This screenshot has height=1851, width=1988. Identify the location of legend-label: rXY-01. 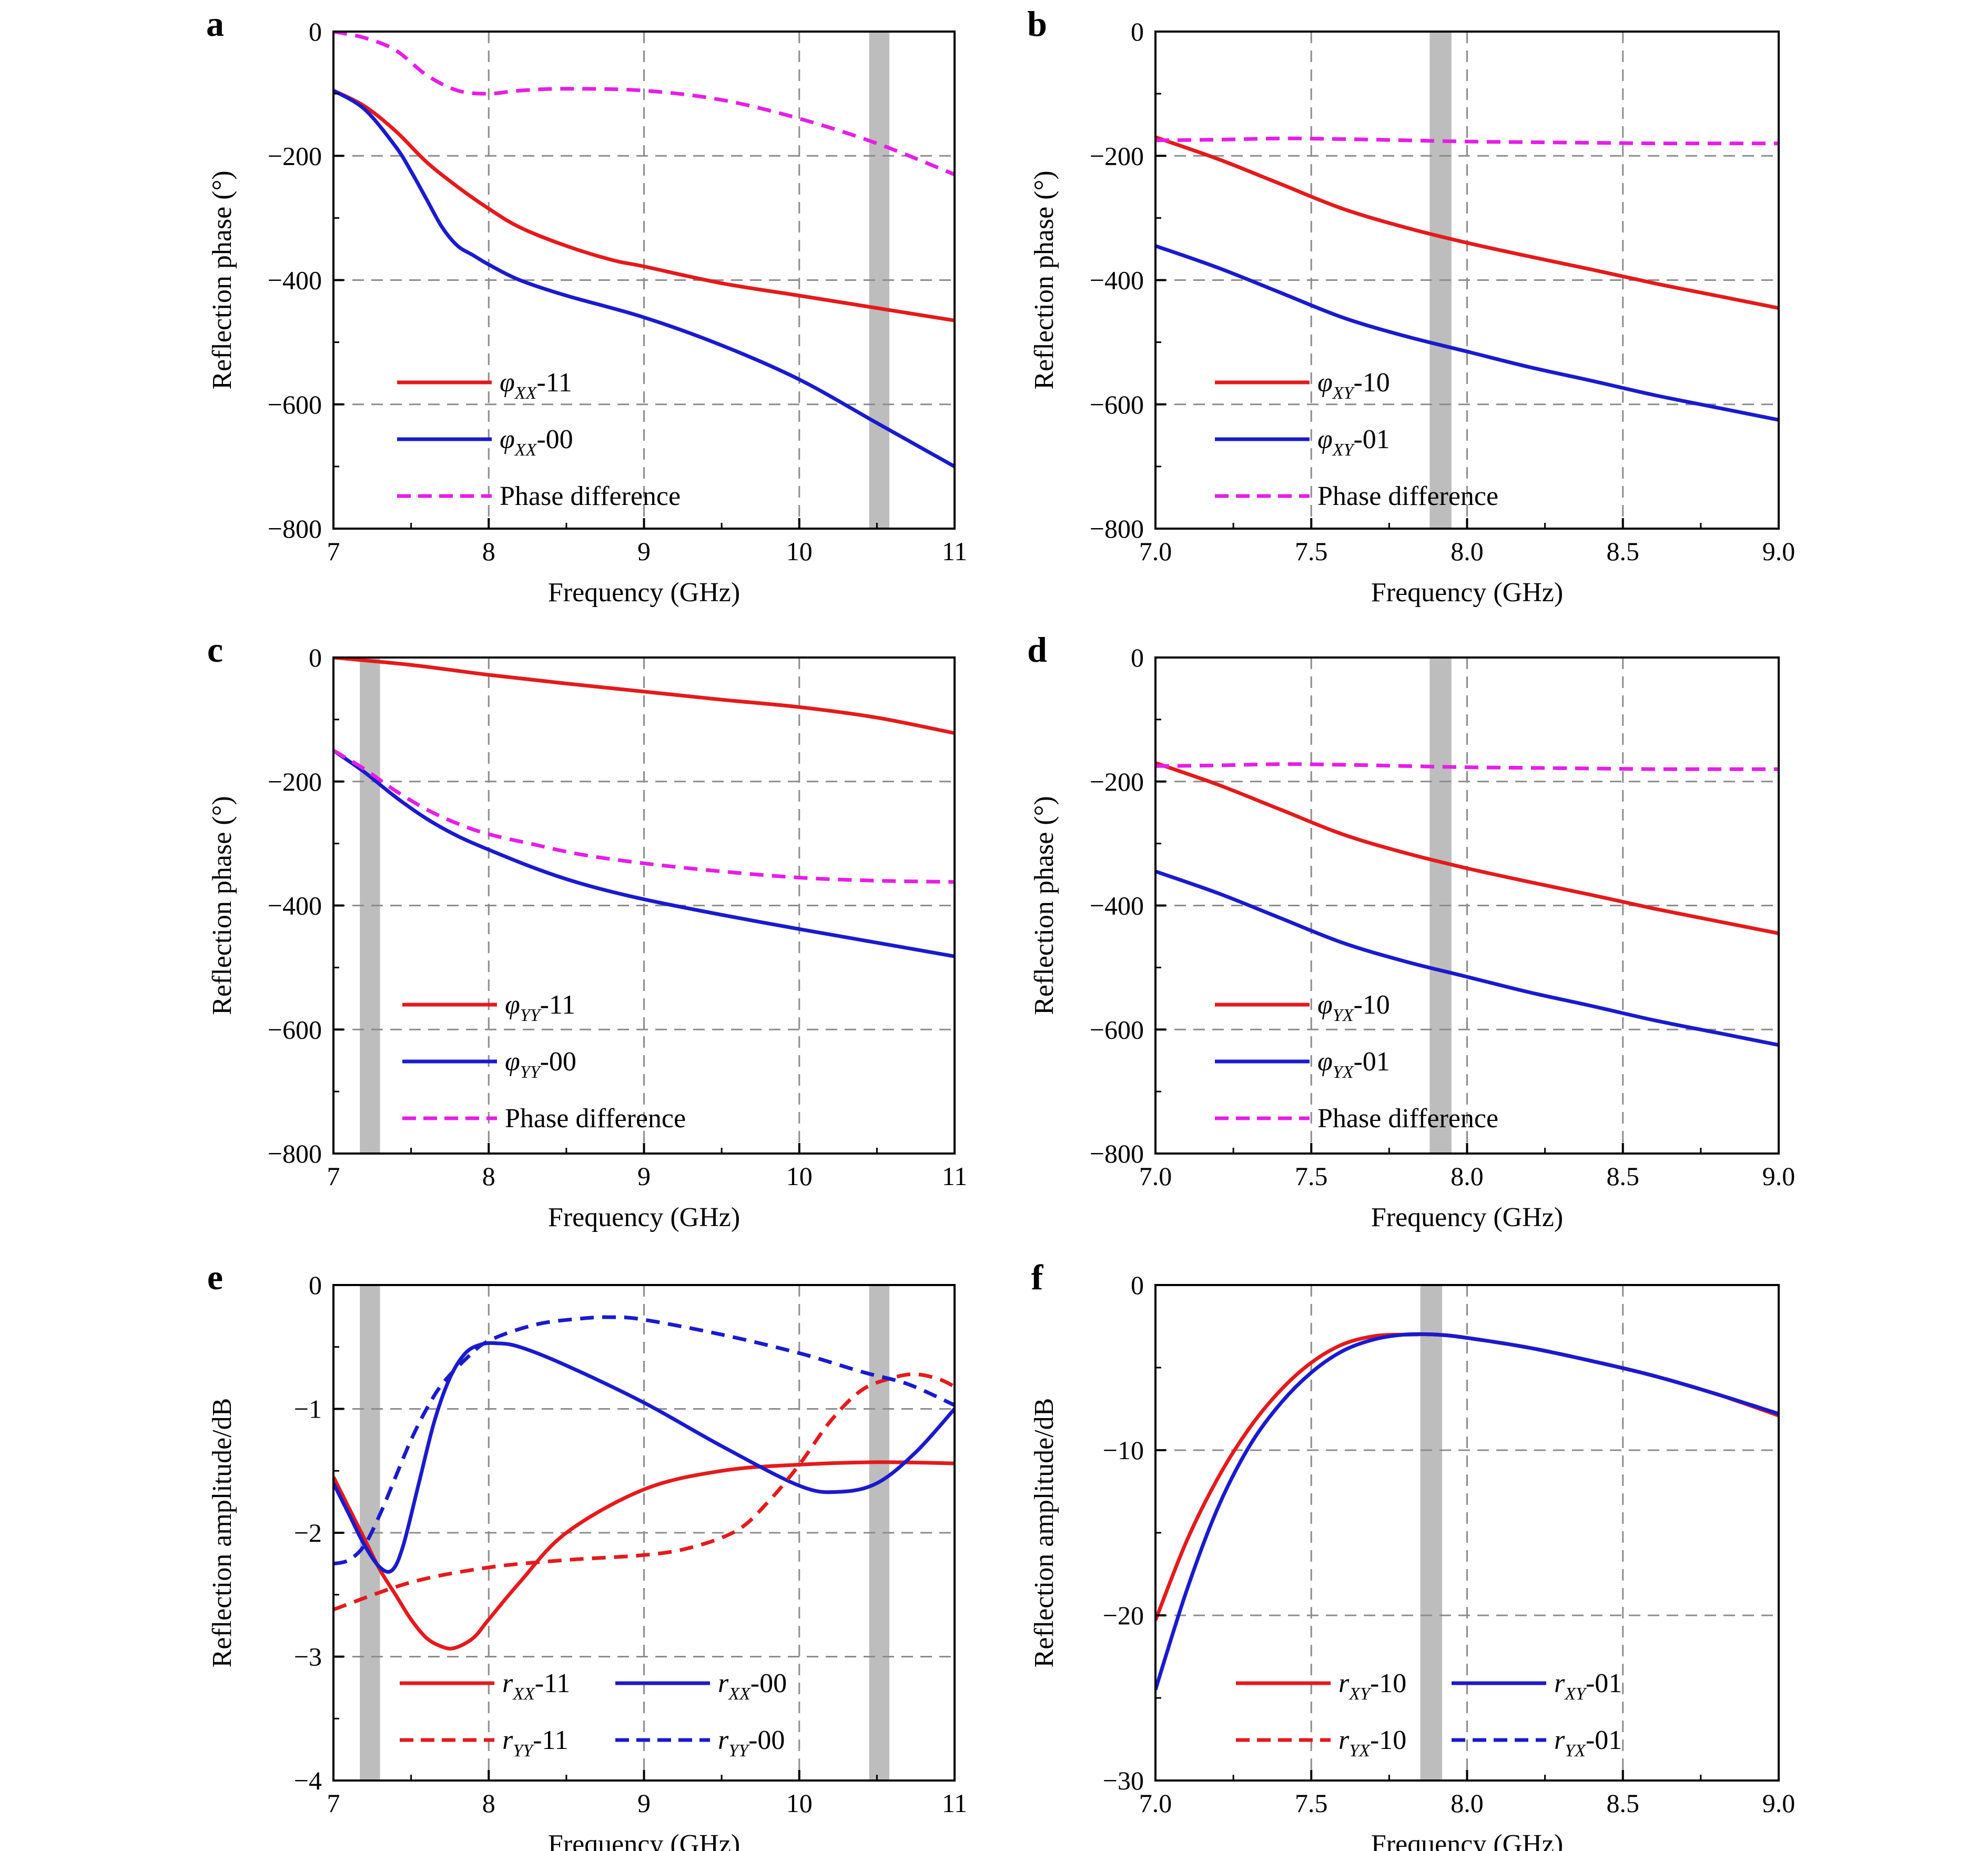
(1588, 1686).